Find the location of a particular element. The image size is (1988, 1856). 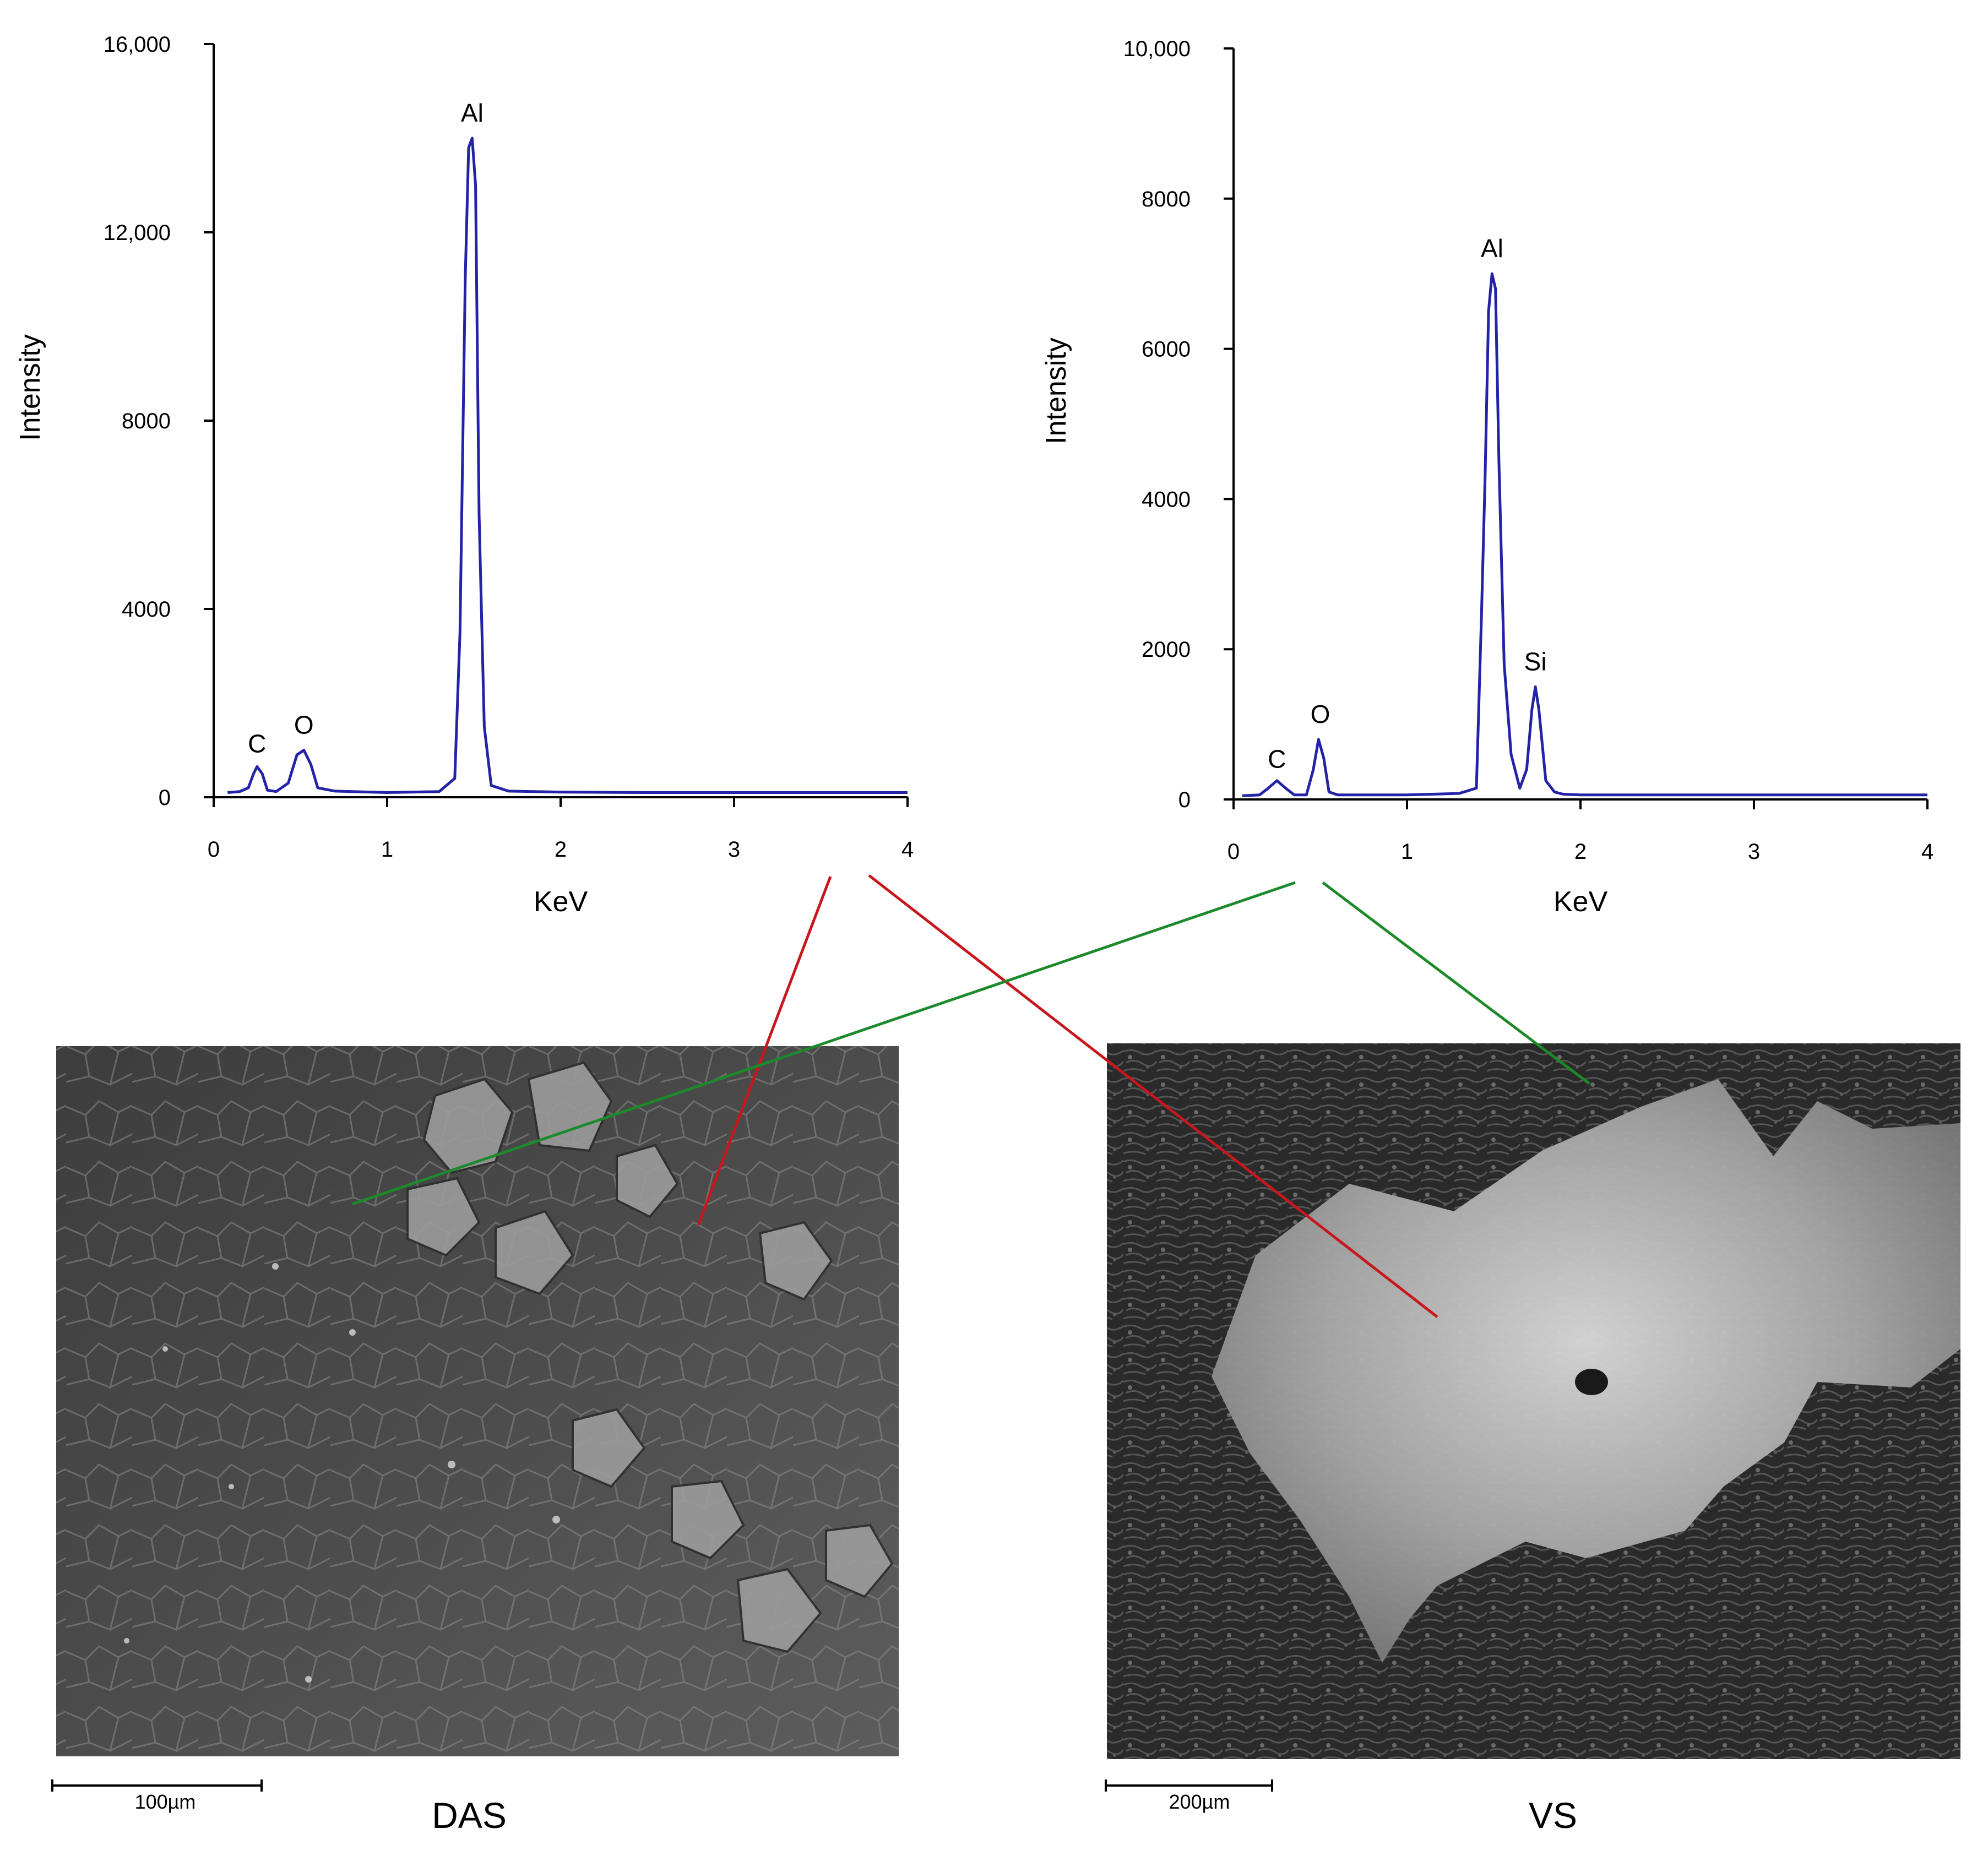

scale-bar-das-label: 100µm is located at coordinates (165, 1801).